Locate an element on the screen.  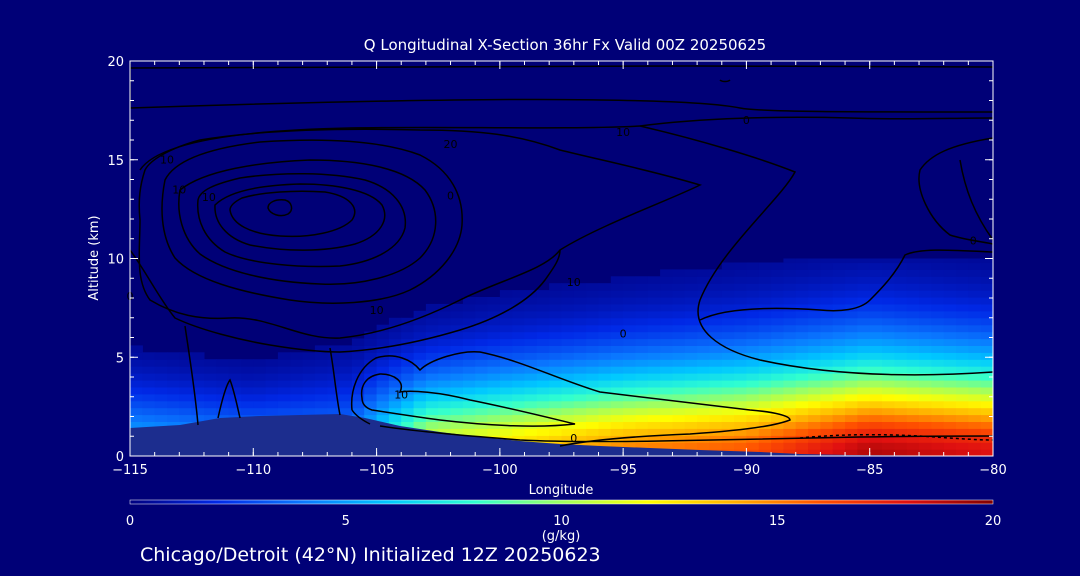
x-tick-label: −80 is located at coordinates (992, 470).